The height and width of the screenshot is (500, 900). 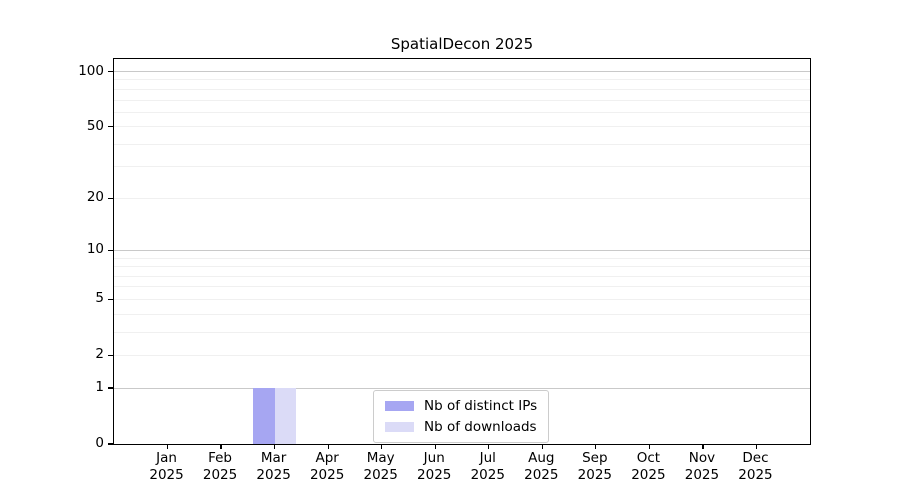 I want to click on legend-swatch-nb-of-downloads, so click(x=399, y=427).